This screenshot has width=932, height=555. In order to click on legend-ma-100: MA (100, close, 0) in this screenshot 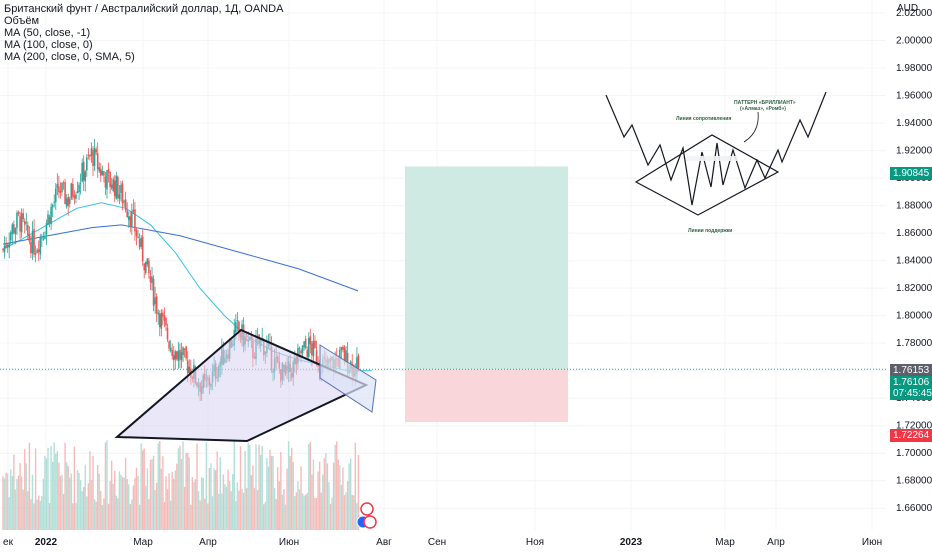, I will do `click(48, 45)`.